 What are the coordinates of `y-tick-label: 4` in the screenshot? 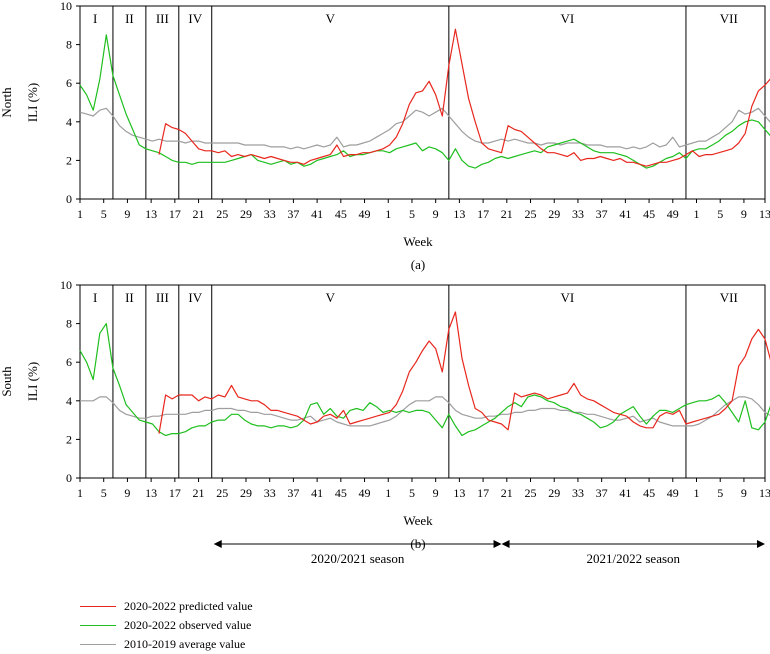 It's located at (69, 401).